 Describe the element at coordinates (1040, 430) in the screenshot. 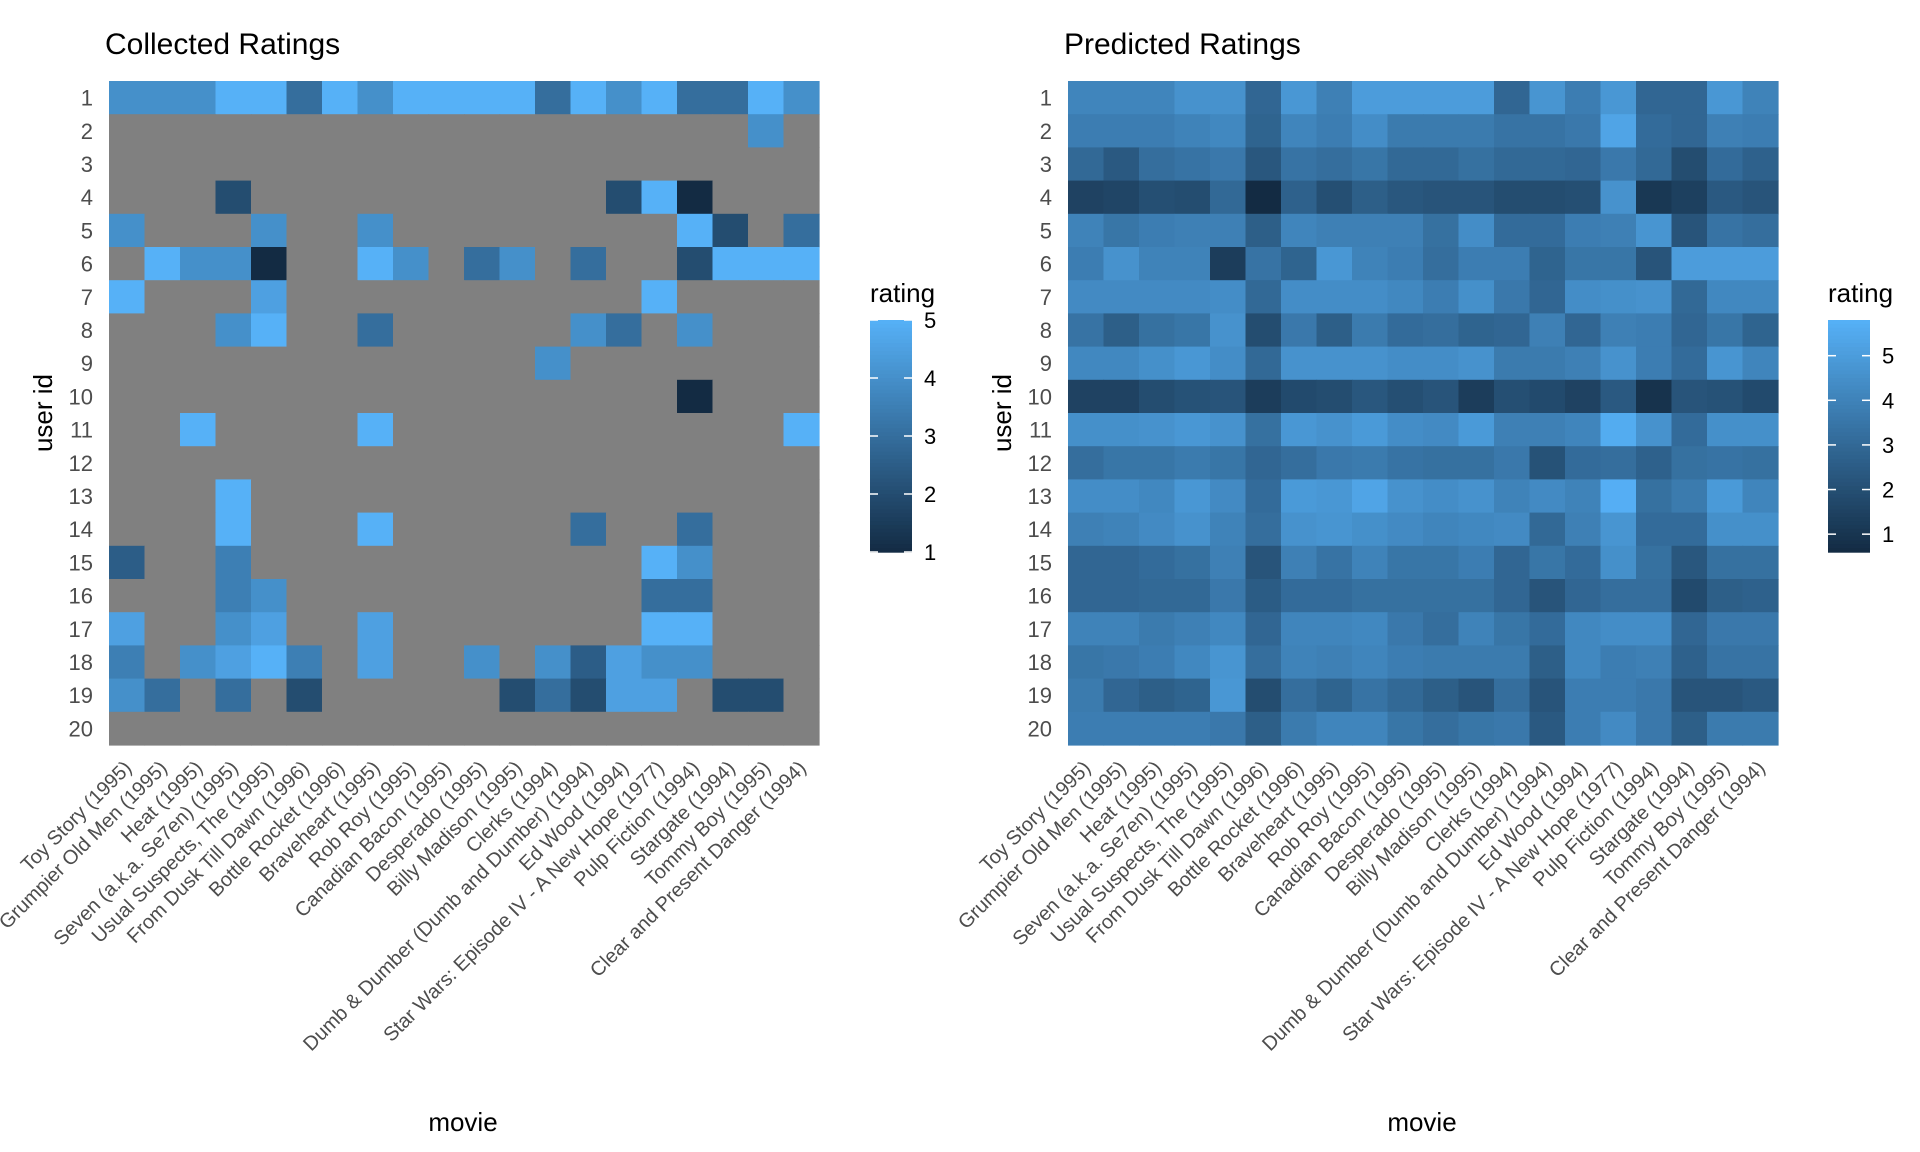

I see `y-tick-label: 11` at that location.